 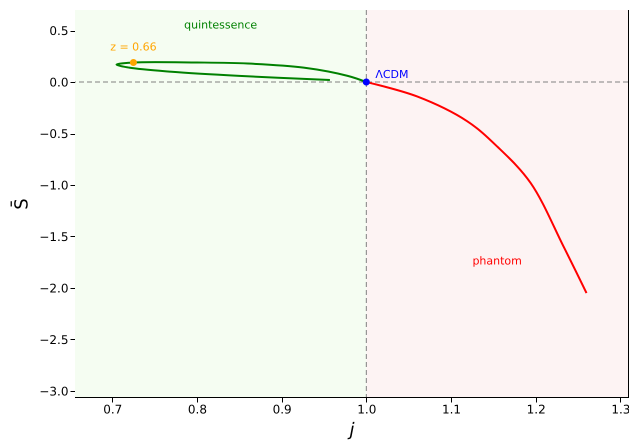 I want to click on y-tick-label: −0.5, so click(x=53, y=134).